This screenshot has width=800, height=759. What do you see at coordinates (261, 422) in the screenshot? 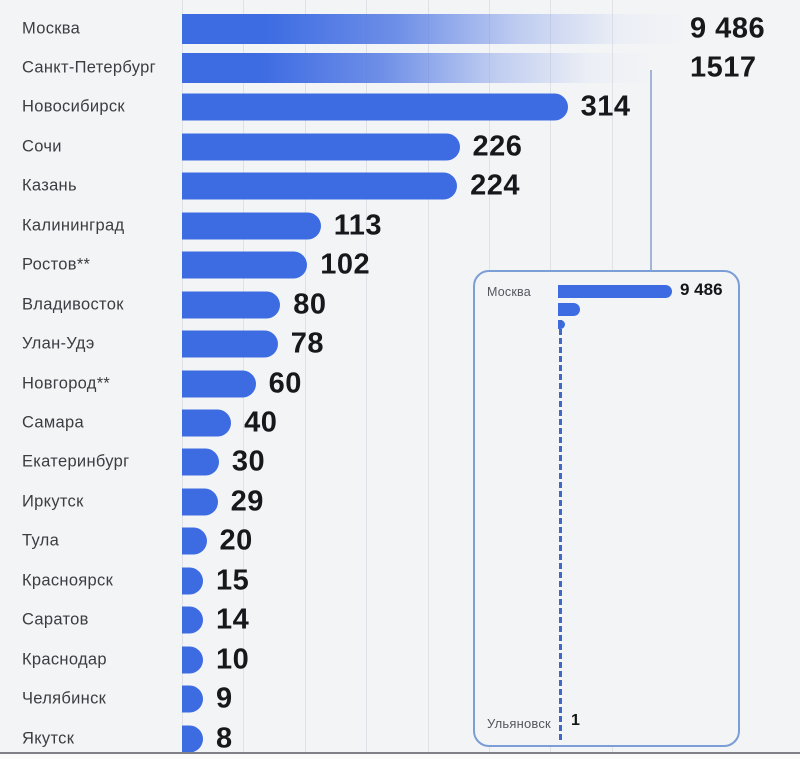
I see `value-label: 40` at bounding box center [261, 422].